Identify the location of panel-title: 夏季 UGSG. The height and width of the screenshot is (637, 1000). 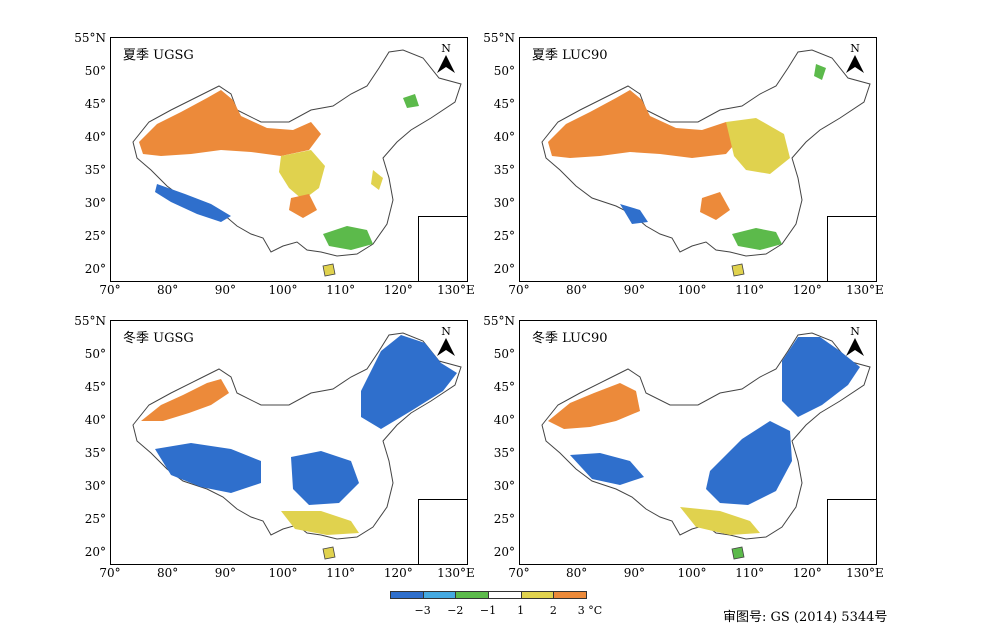
(158, 55).